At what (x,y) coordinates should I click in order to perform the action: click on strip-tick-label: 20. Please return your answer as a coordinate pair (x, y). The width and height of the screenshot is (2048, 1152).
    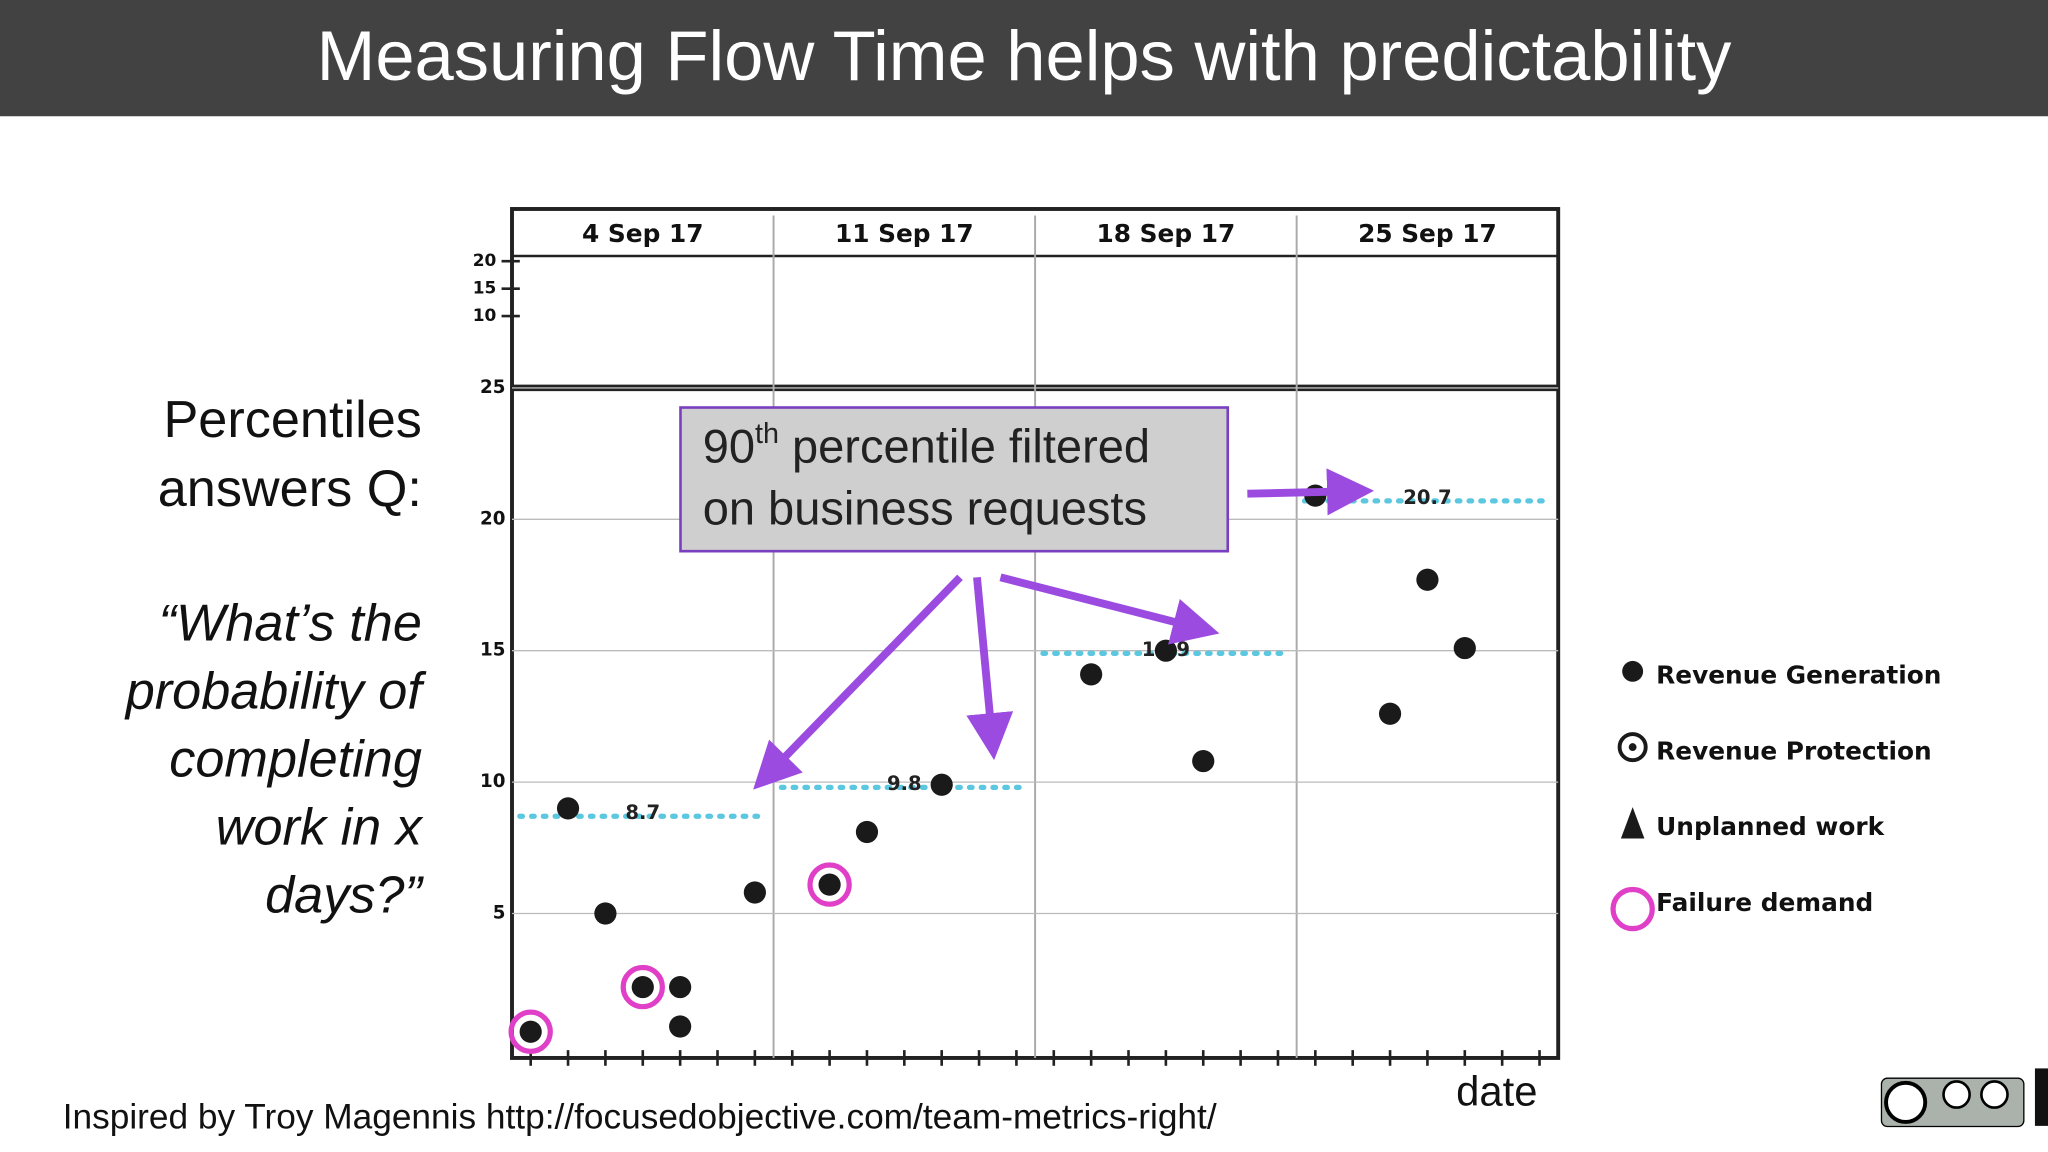
    Looking at the image, I should click on (485, 261).